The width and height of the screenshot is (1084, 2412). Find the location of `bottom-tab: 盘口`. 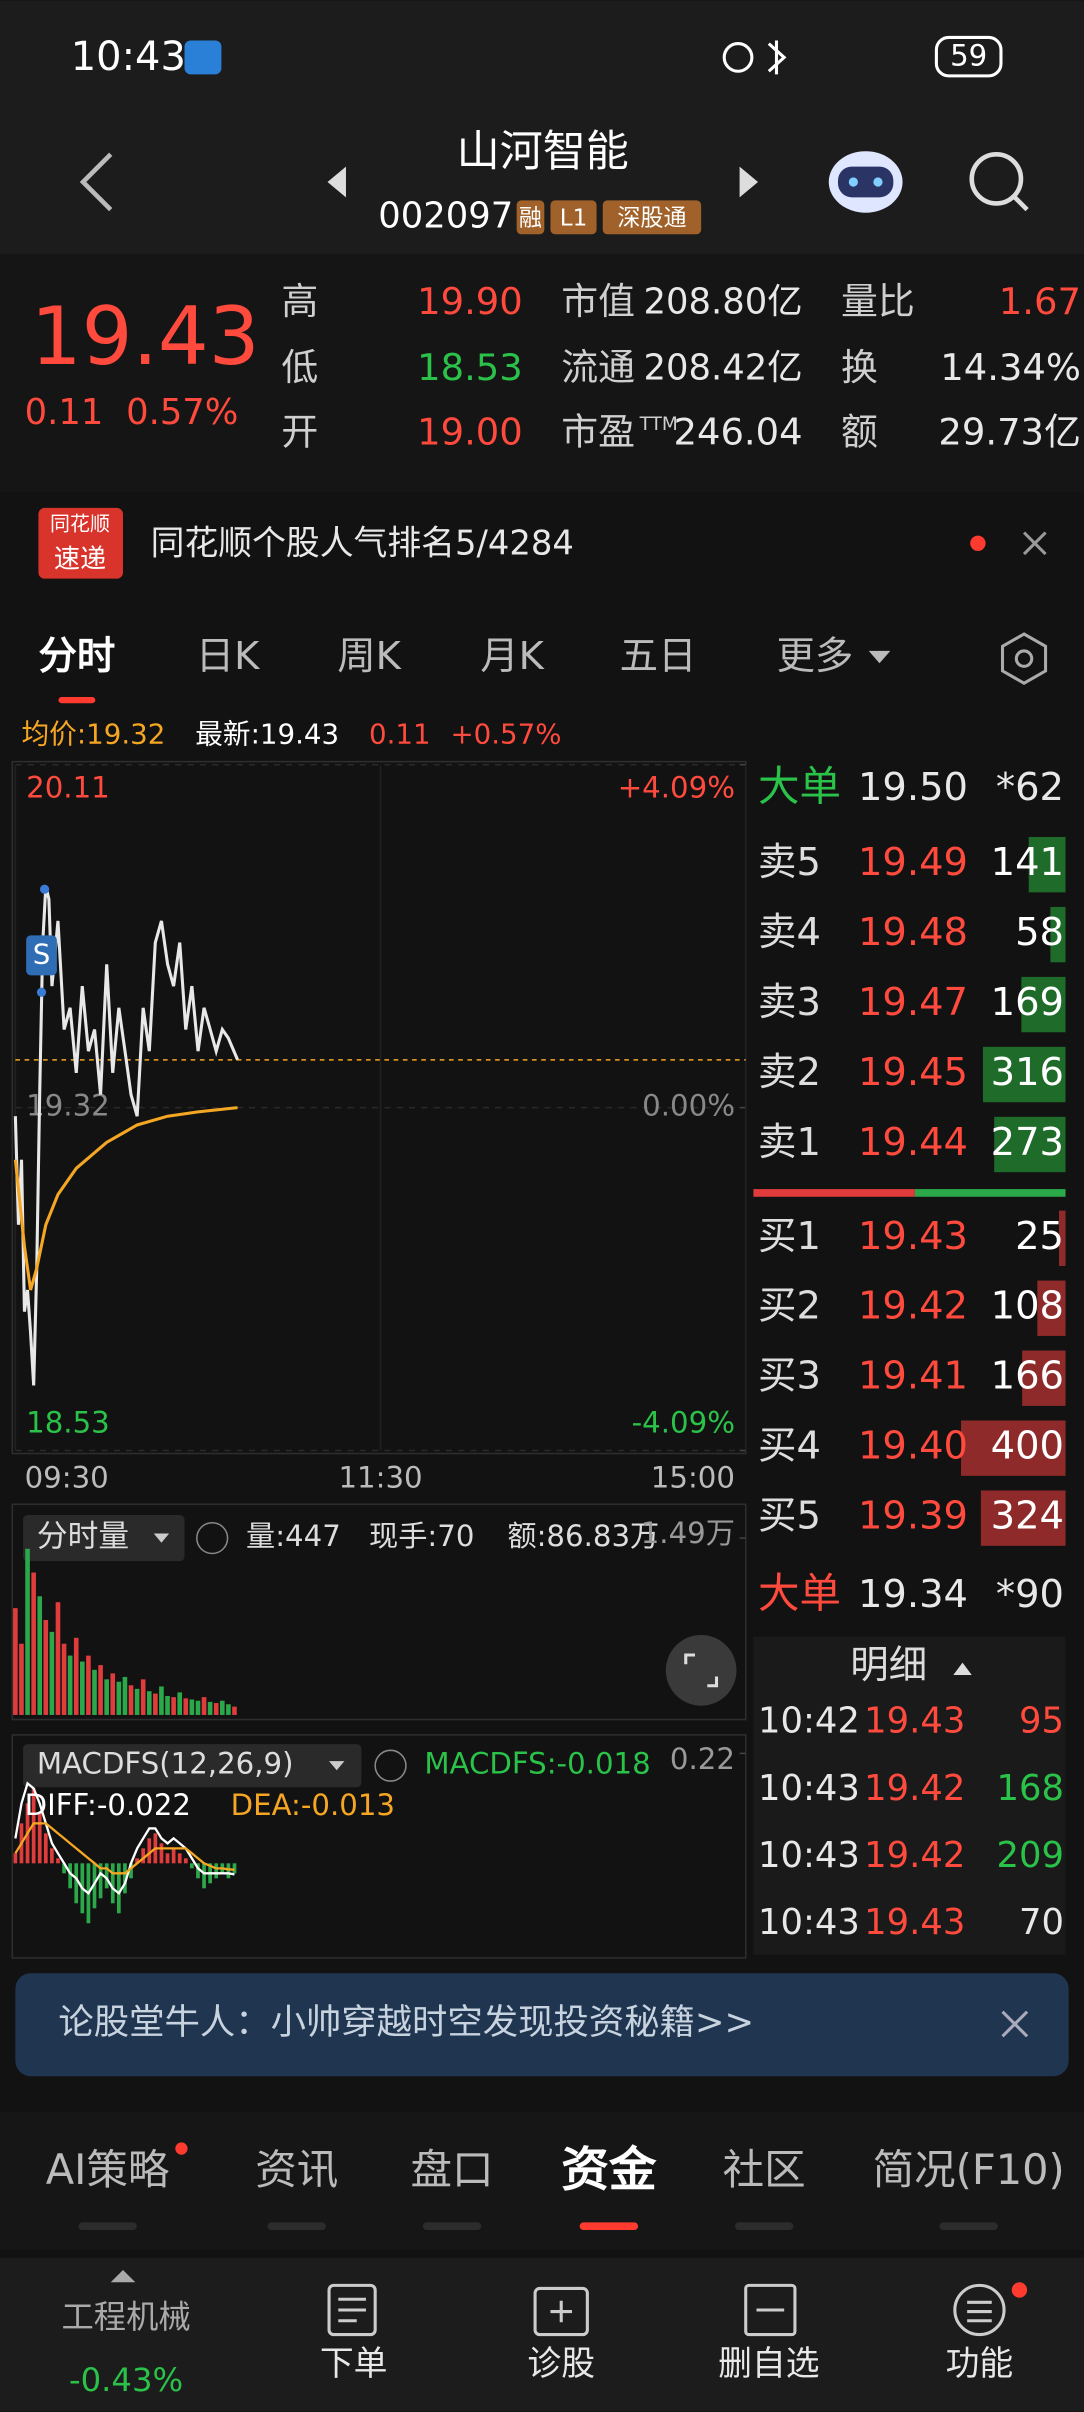

bottom-tab: 盘口 is located at coordinates (452, 2169).